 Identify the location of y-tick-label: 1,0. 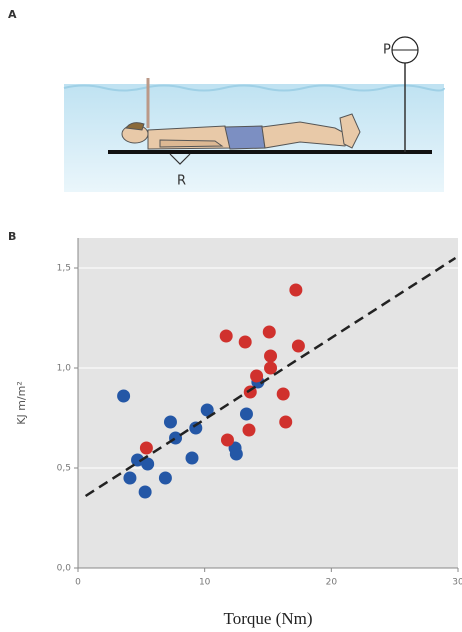
(64, 369).